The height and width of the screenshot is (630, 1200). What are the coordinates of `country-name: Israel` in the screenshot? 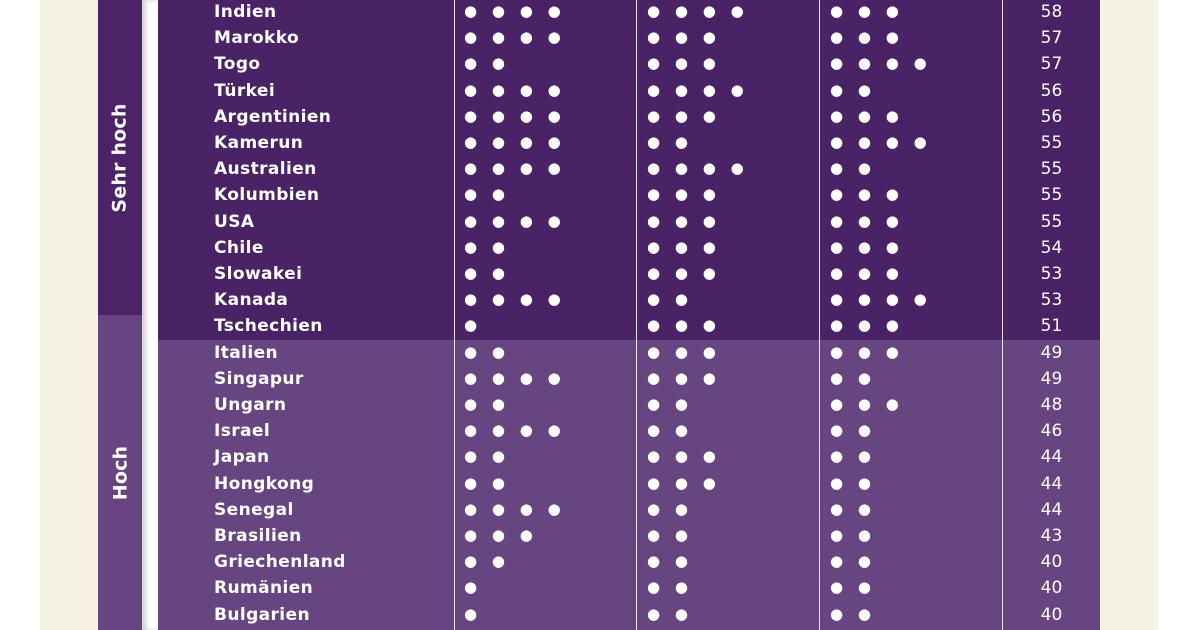 It's located at (242, 431).